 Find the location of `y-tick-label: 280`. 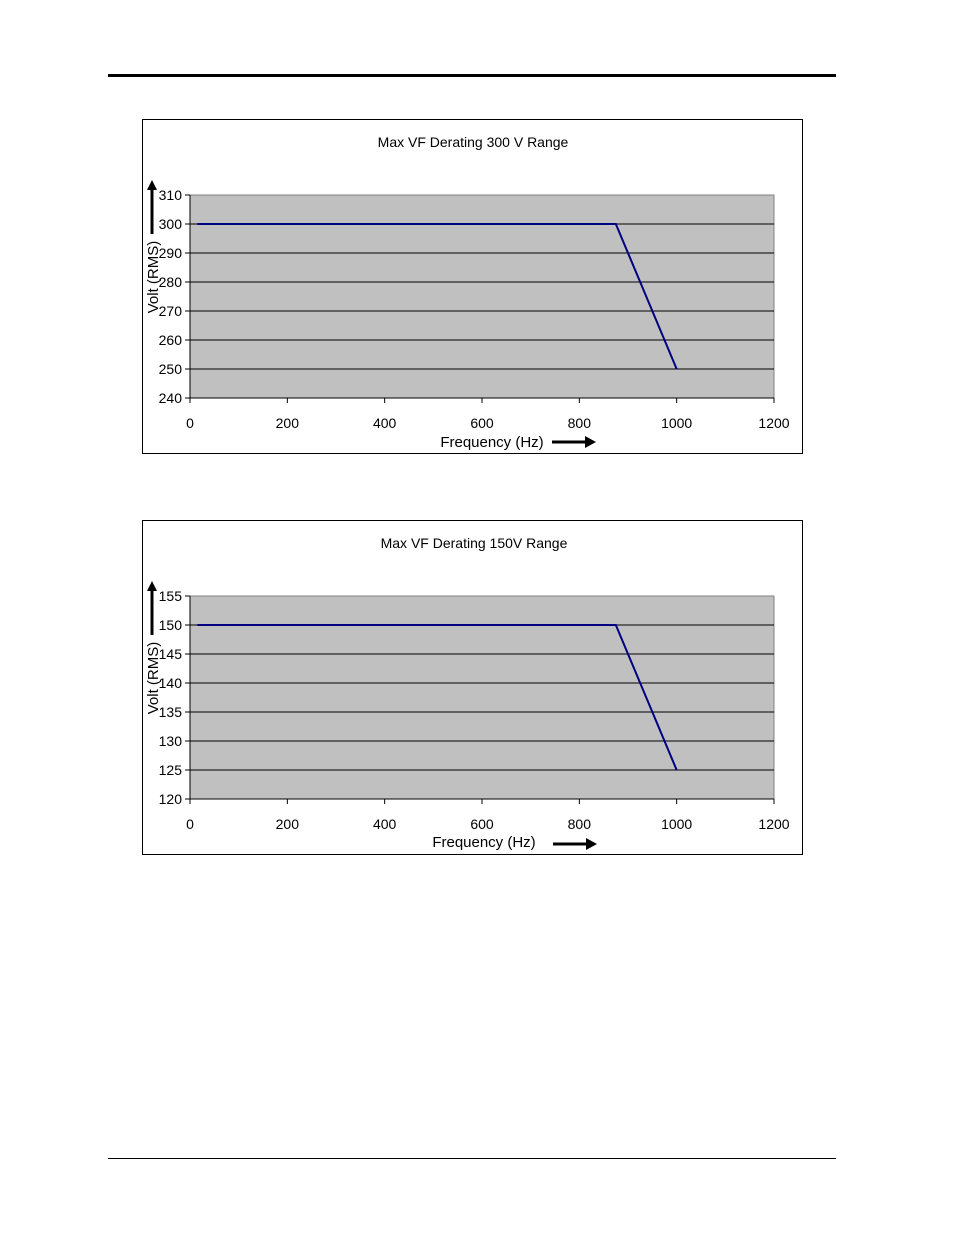

y-tick-label: 280 is located at coordinates (171, 282).